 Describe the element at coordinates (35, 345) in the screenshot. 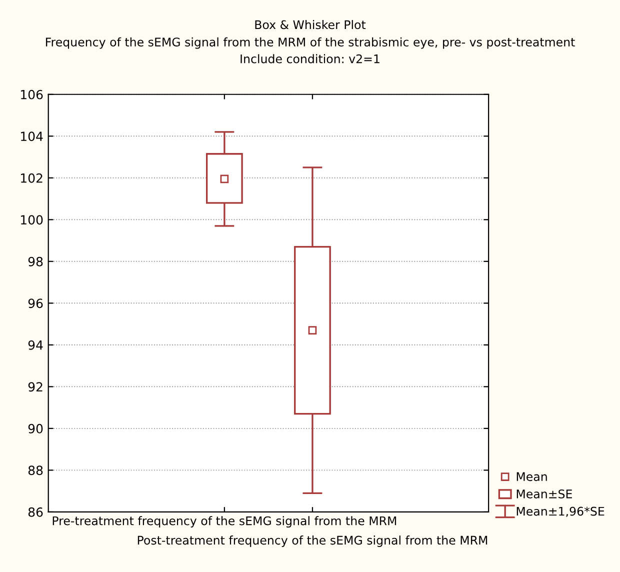

I see `y-tick-label: 94` at that location.